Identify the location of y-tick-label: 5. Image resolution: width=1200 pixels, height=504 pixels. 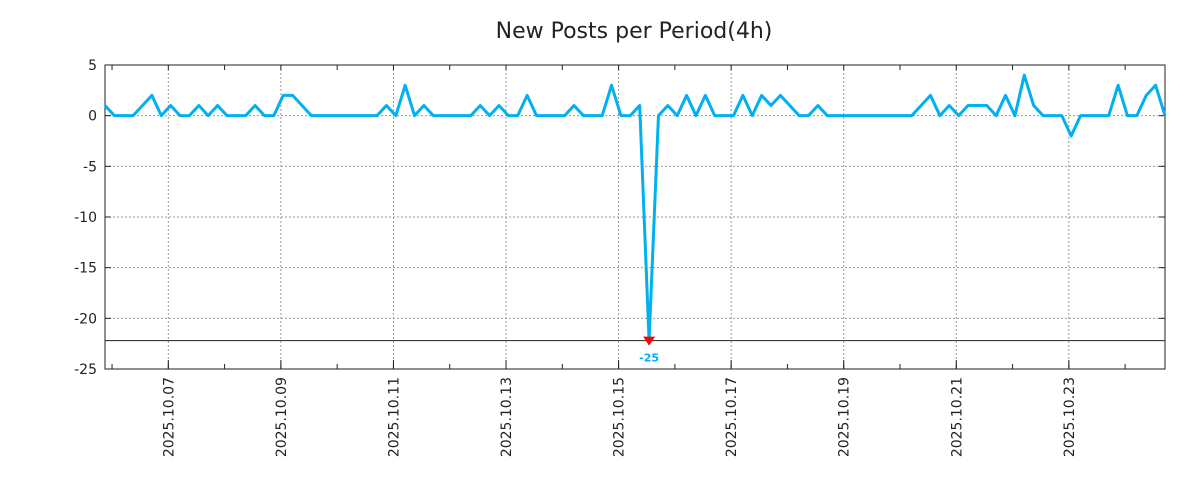
(92, 66).